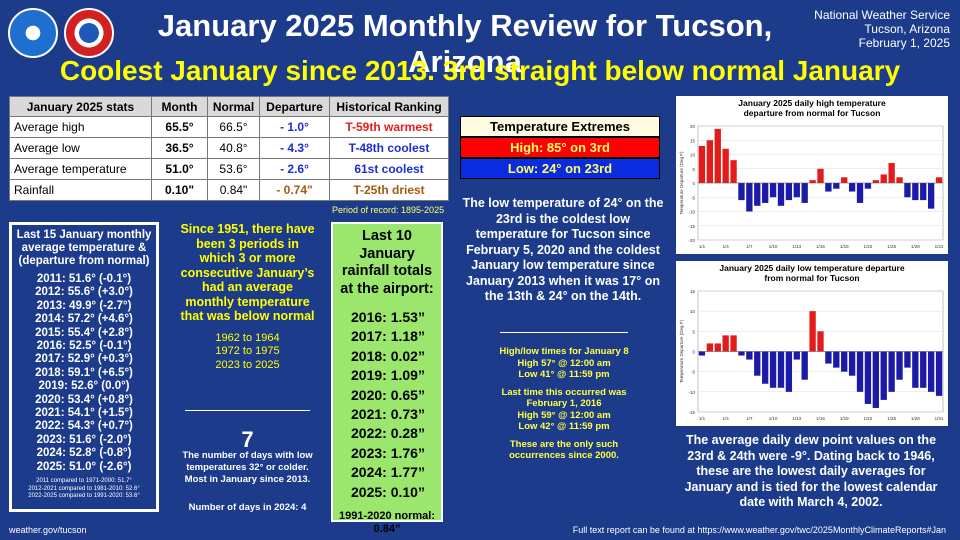 This screenshot has width=960, height=540. I want to click on x-tick-label: 1/28, so click(915, 246).